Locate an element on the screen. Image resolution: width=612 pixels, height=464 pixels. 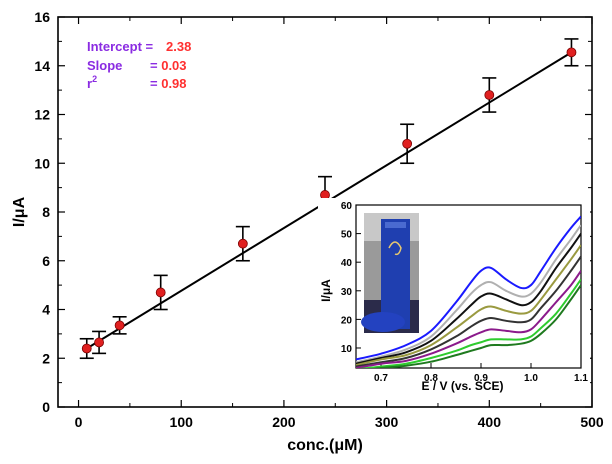
x-tick-label: 200 is located at coordinates (284, 422).